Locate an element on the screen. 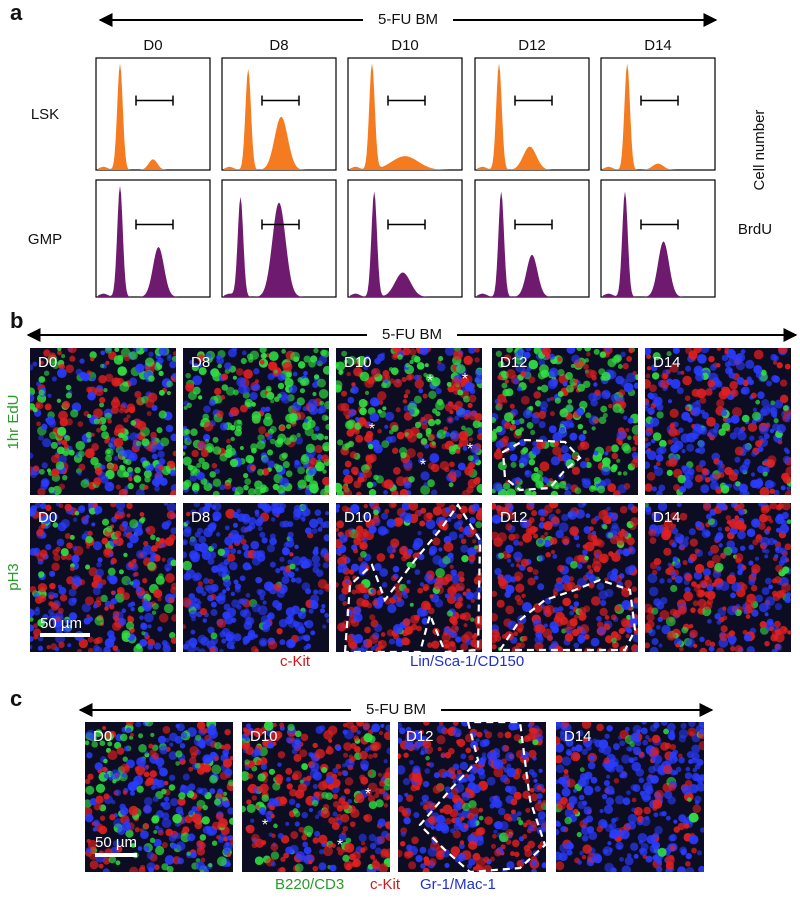 This screenshot has width=800, height=907. day-label: D8 is located at coordinates (278, 45).